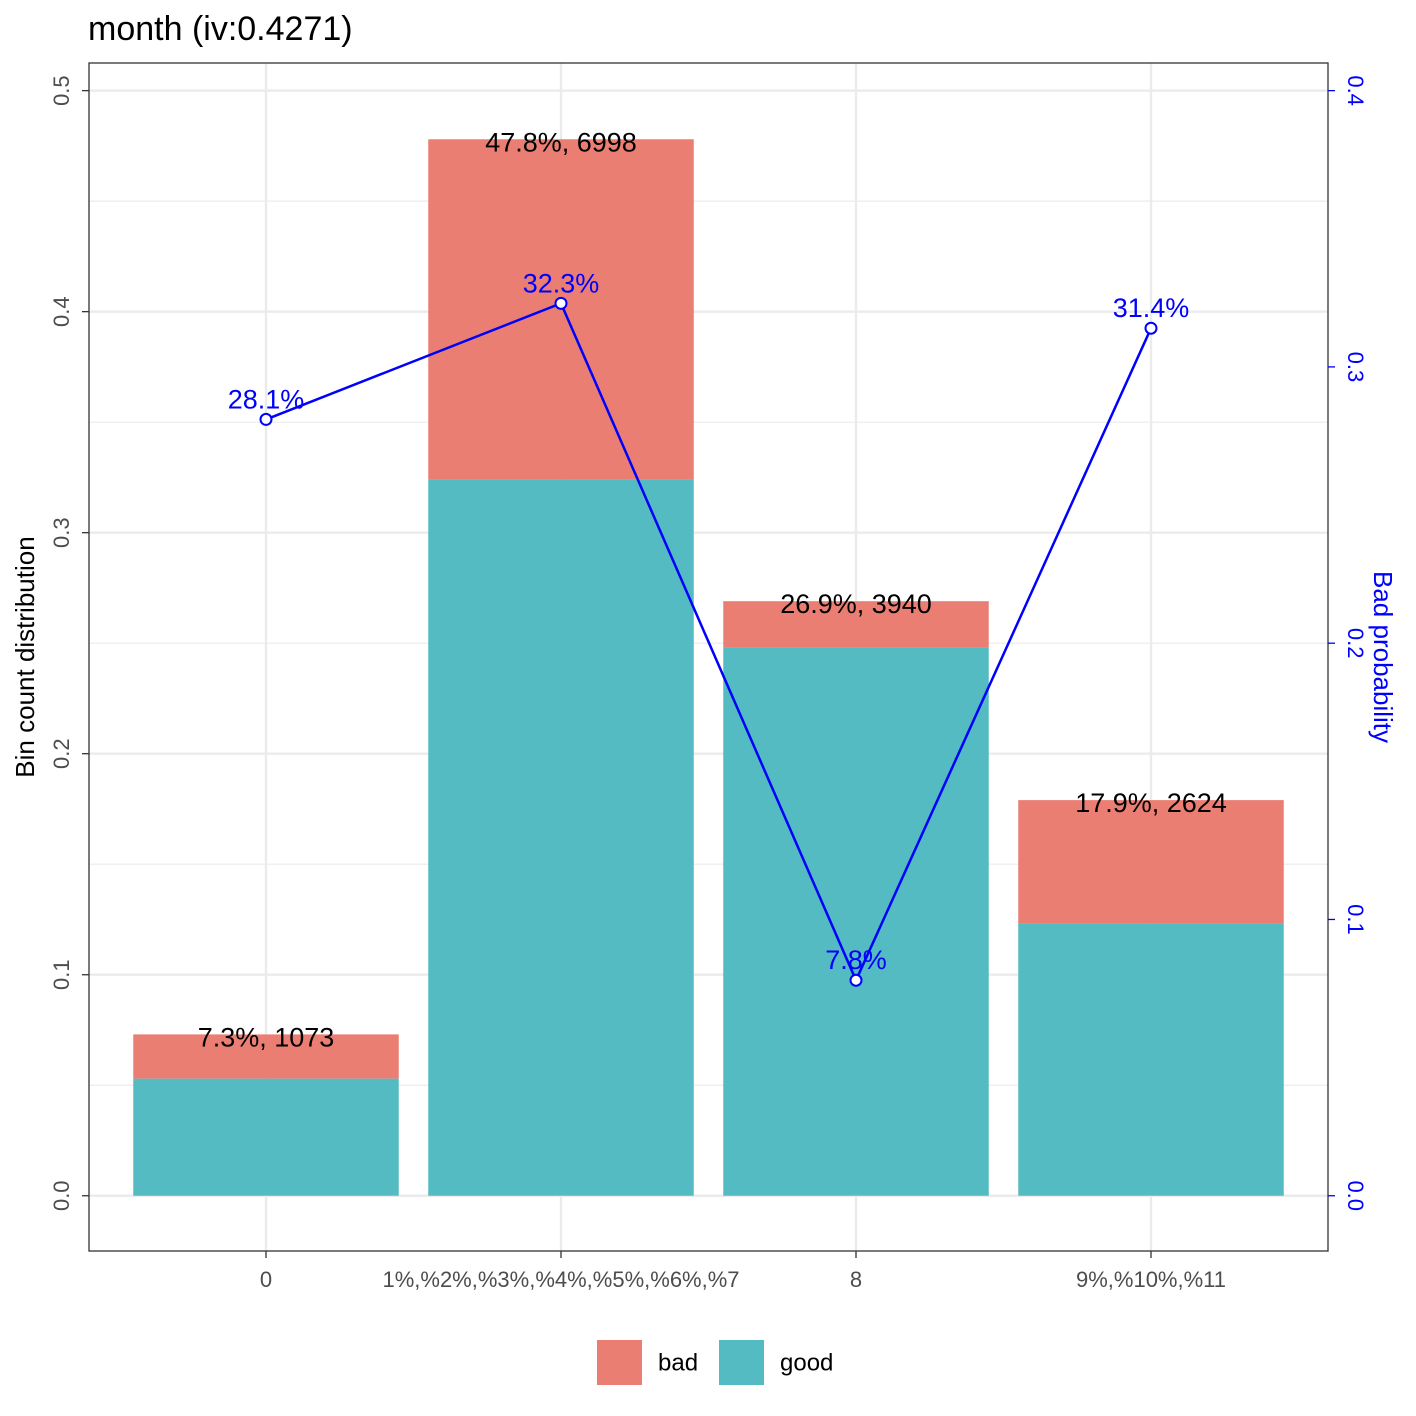 The height and width of the screenshot is (1416, 1416). Describe the element at coordinates (61, 753) in the screenshot. I see `y-tick-label: 0.2` at that location.